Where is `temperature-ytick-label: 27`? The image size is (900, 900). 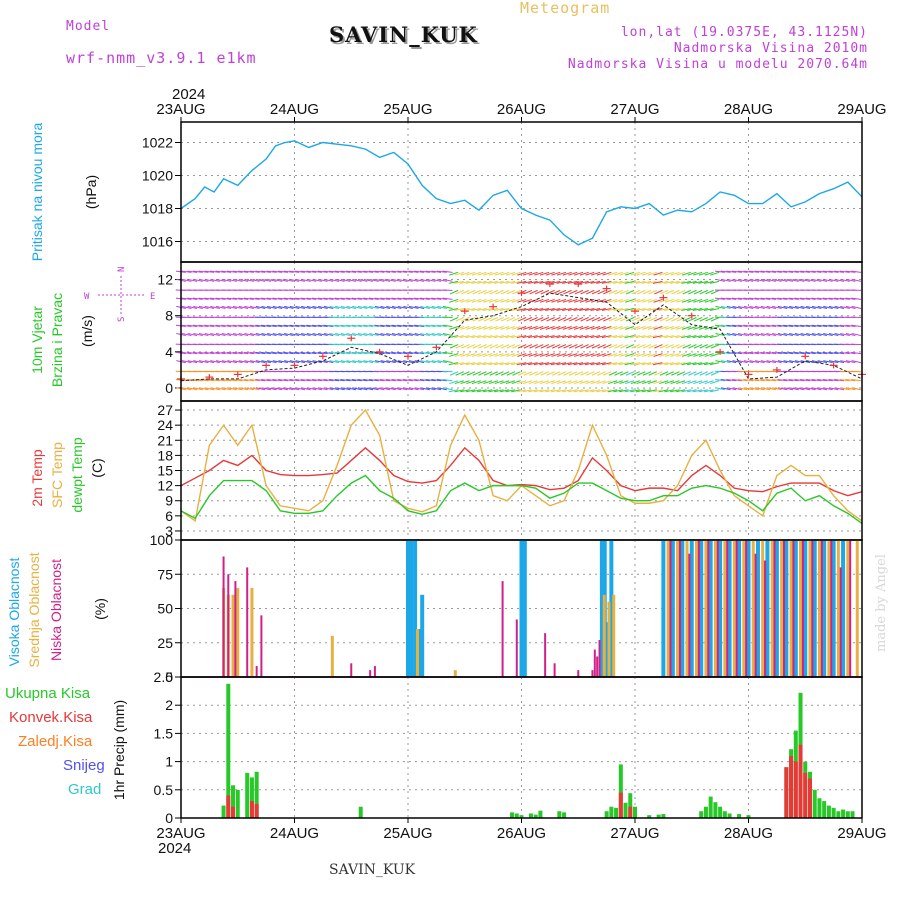 temperature-ytick-label: 27 is located at coordinates (165, 410).